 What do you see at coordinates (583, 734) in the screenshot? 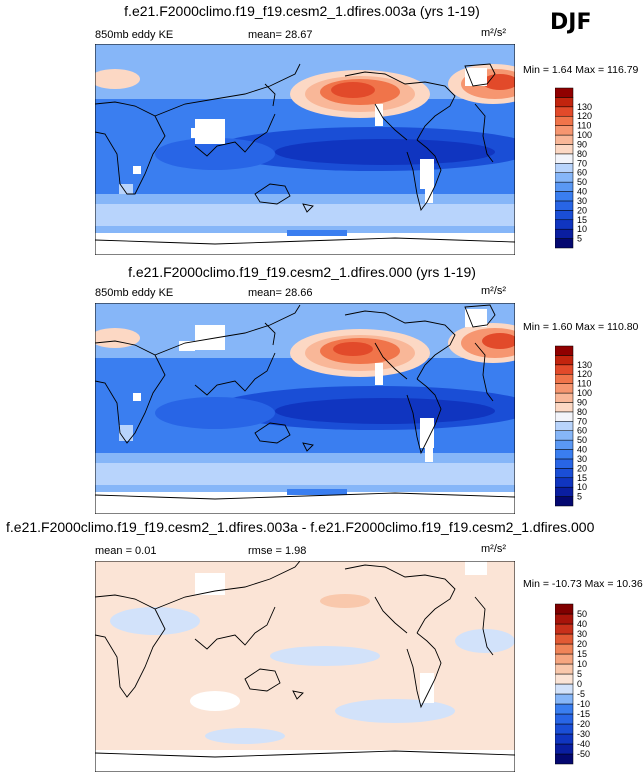
I see `colorbar-tick-label: -30` at bounding box center [583, 734].